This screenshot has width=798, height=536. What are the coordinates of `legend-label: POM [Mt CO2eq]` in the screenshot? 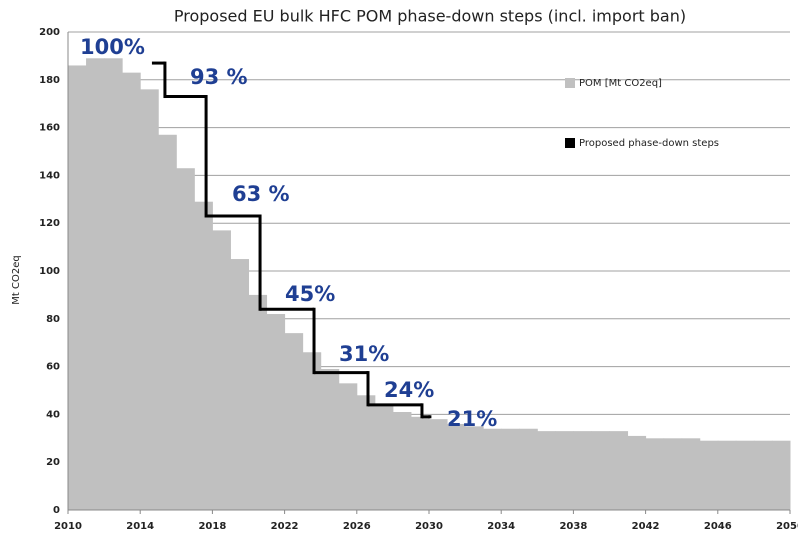 It's located at (620, 83).